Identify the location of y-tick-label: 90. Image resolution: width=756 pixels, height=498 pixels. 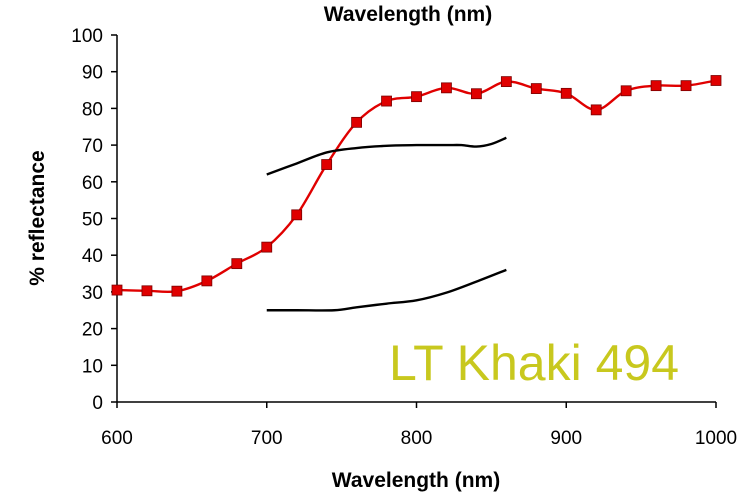
(92, 73).